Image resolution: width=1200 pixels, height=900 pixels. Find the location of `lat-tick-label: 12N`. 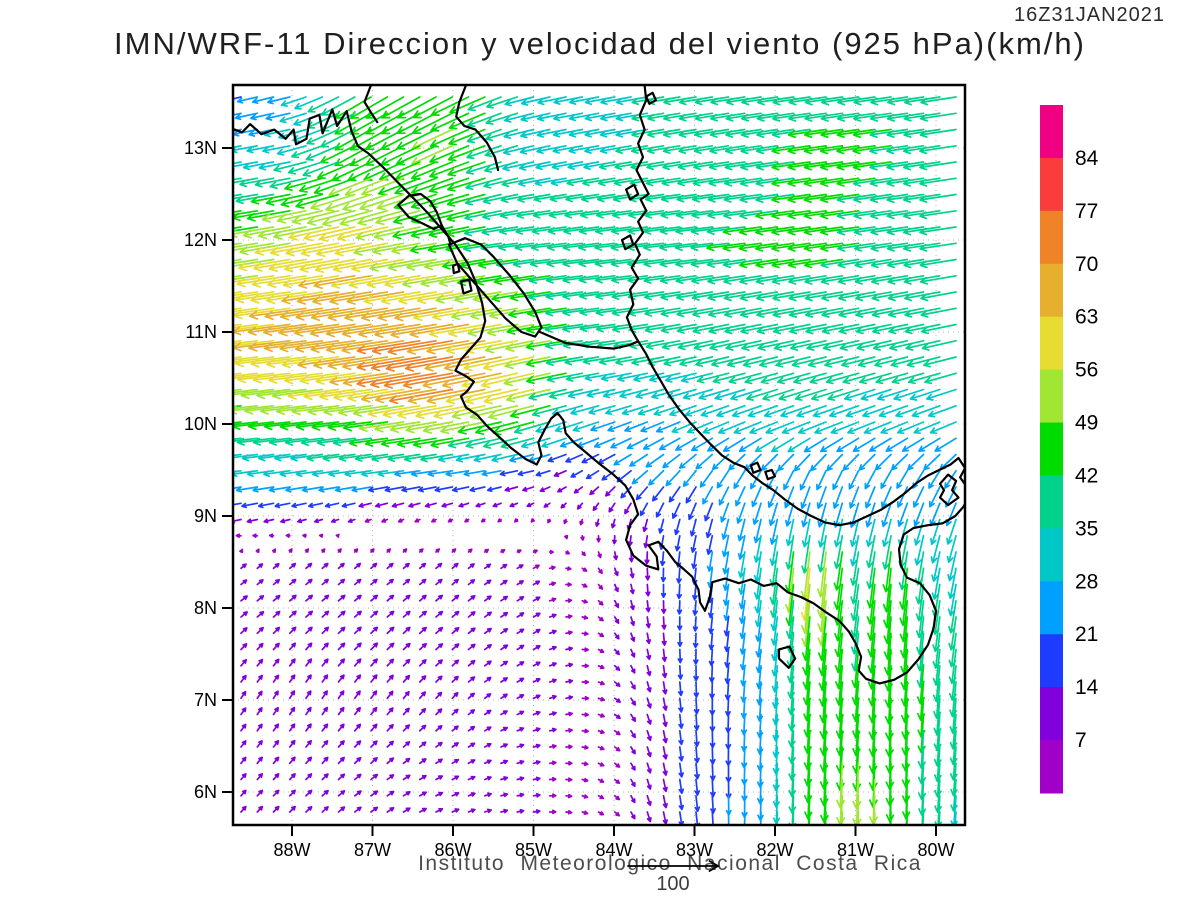

lat-tick-label: 12N is located at coordinates (200, 240).